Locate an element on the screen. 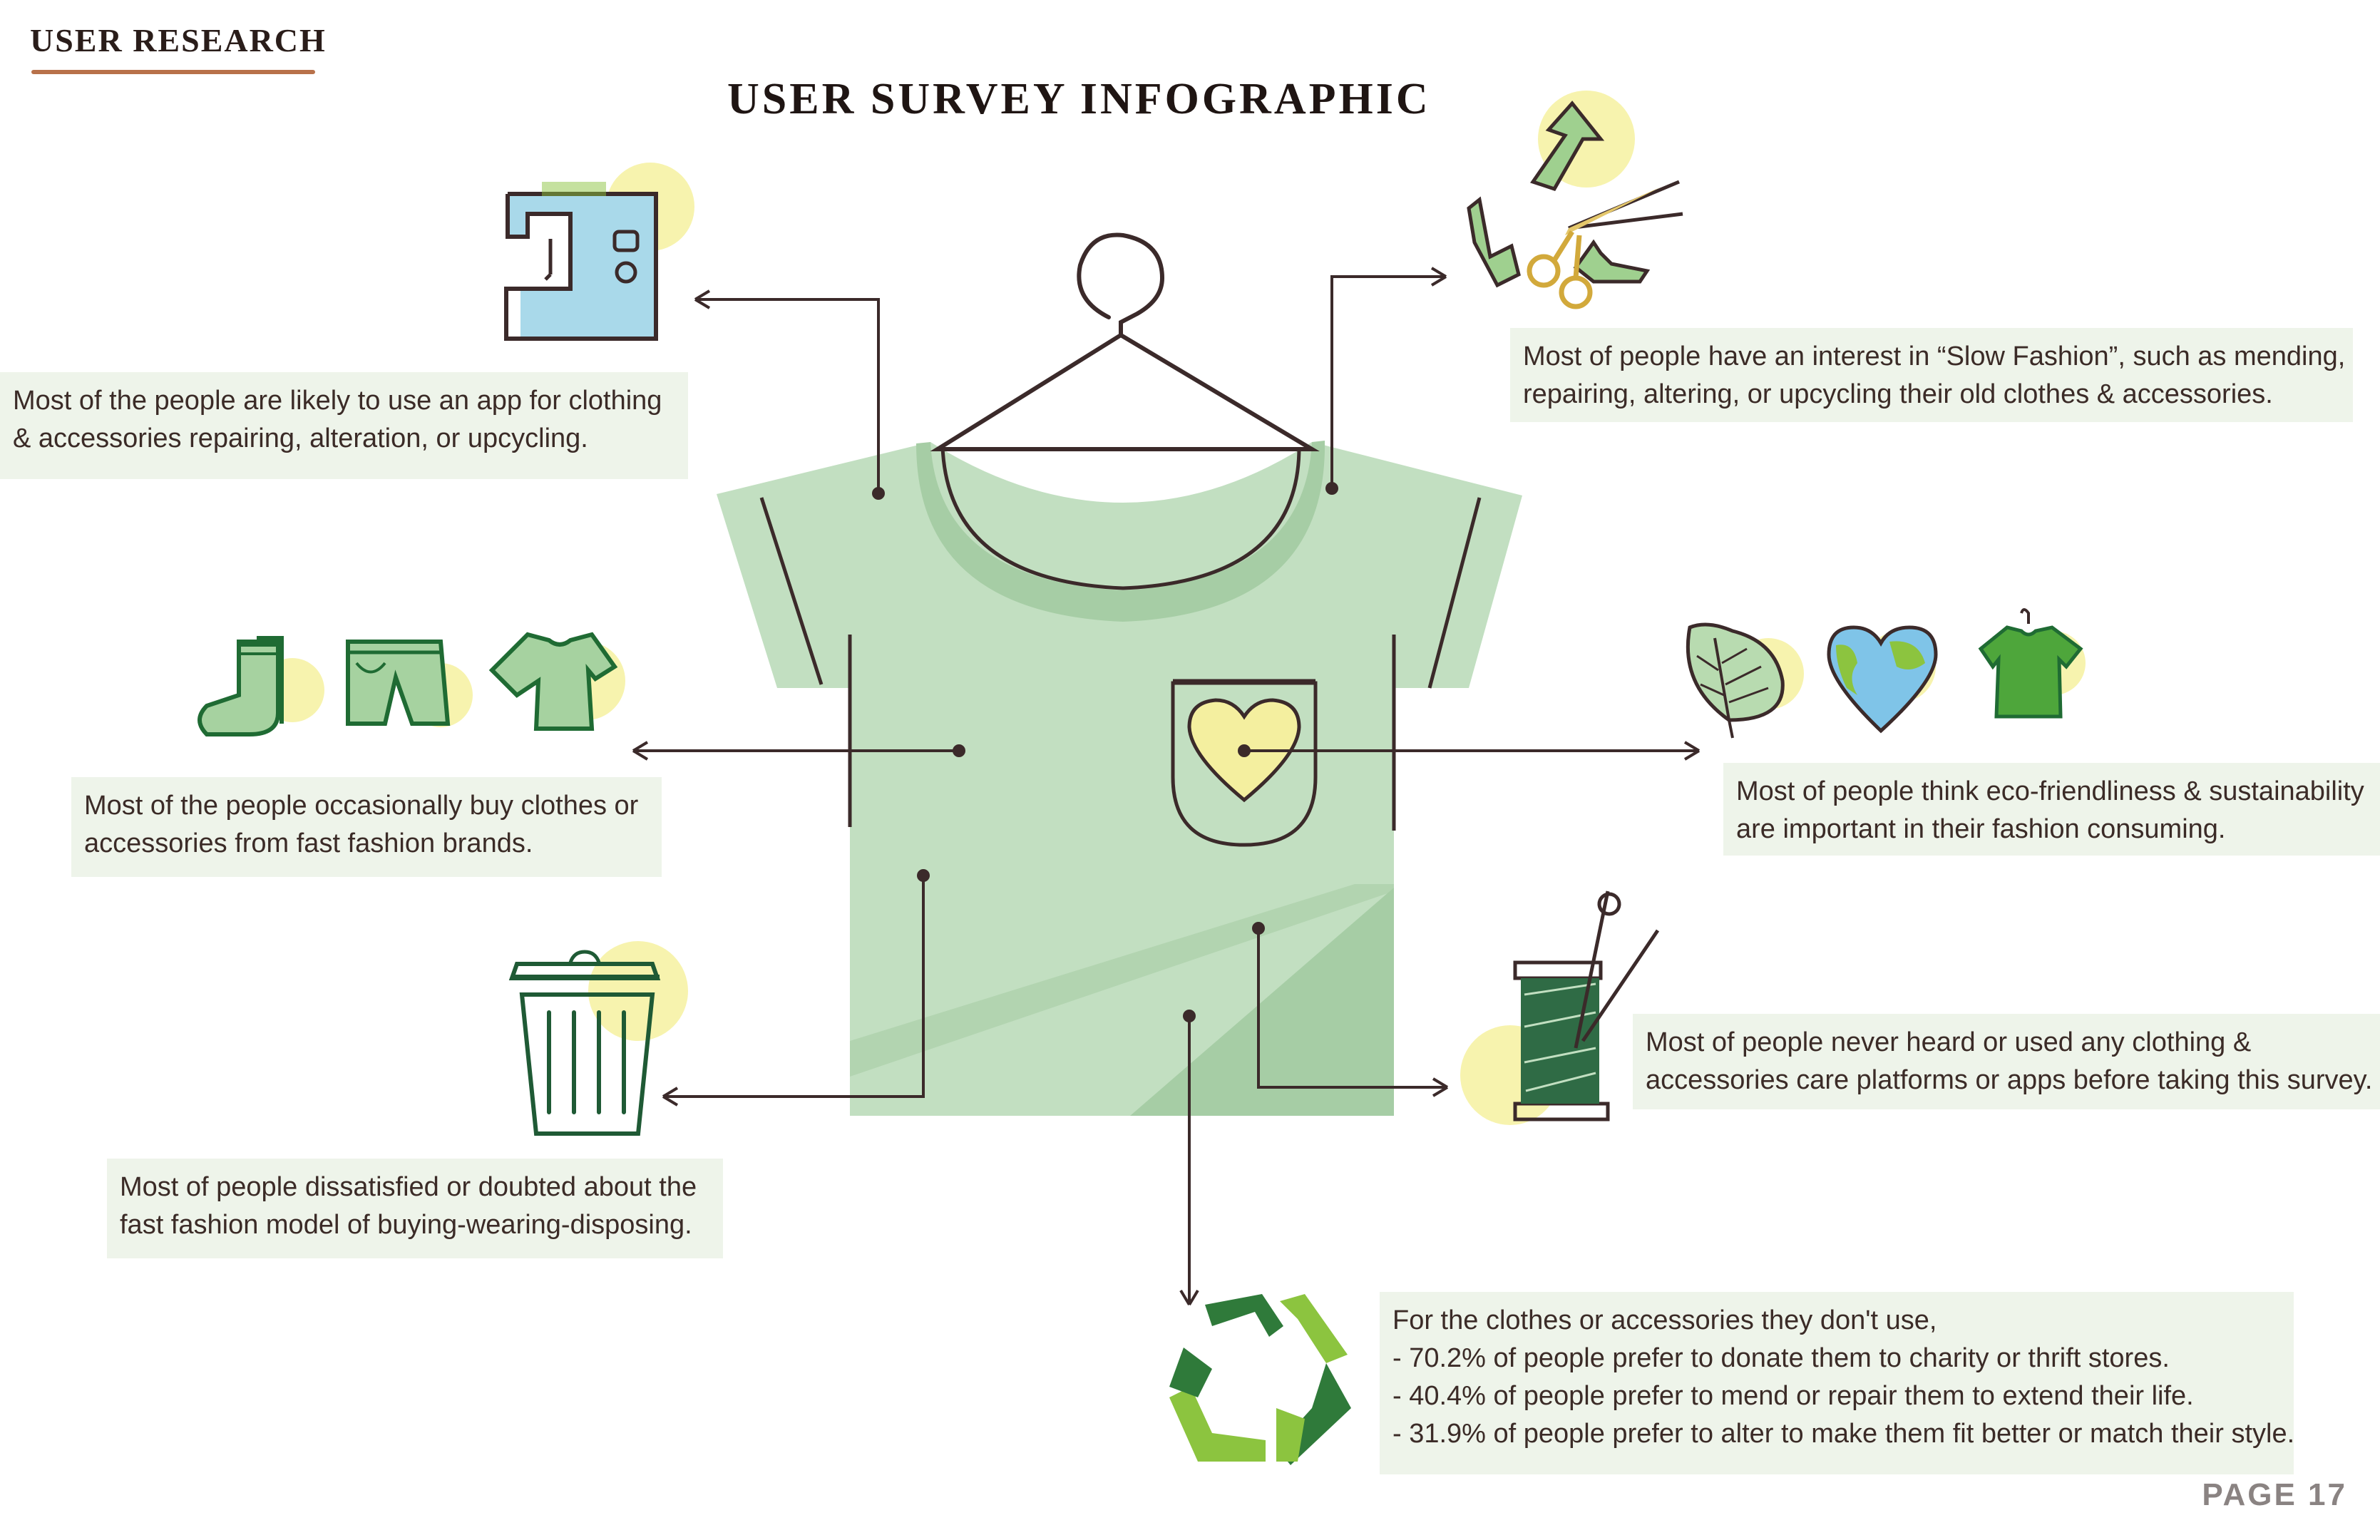 This screenshot has width=2380, height=1540. section-underline is located at coordinates (173, 72).